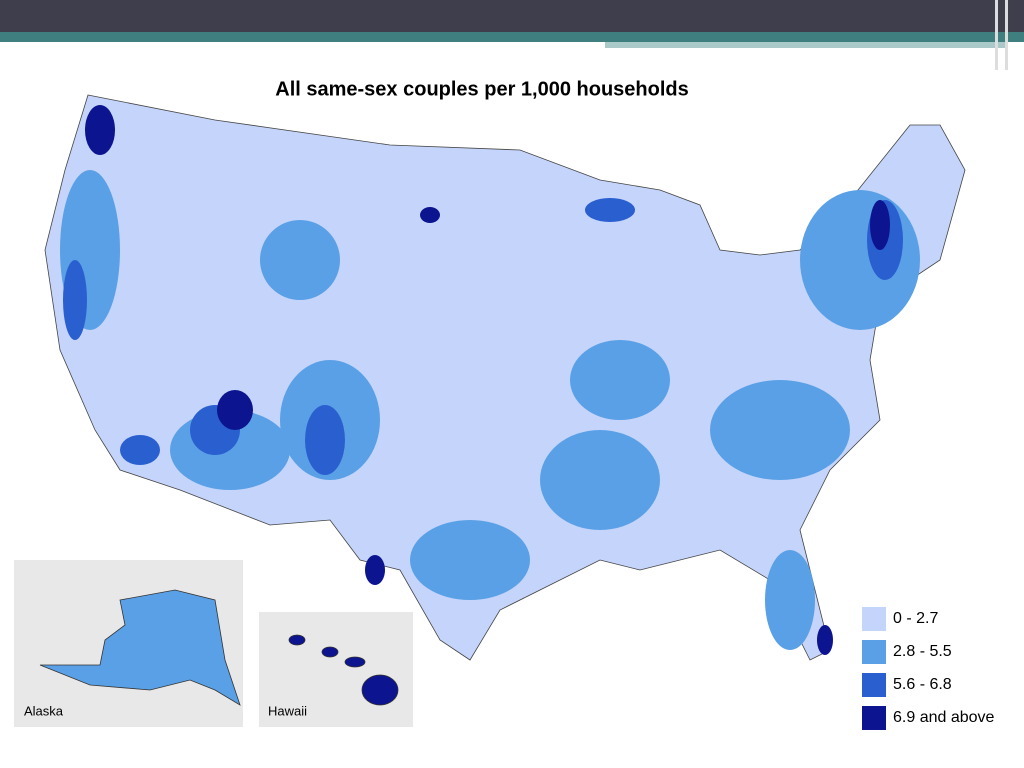 The height and width of the screenshot is (768, 1024). Describe the element at coordinates (512, 16) in the screenshot. I see `header-bar` at that location.